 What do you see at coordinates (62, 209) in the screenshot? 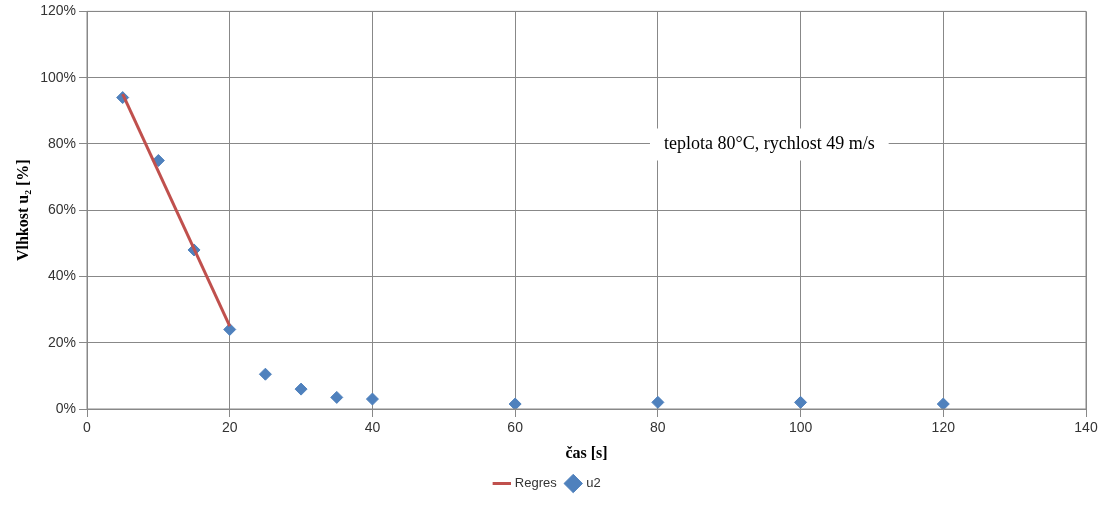
I see `y-tick-label: 60%` at bounding box center [62, 209].